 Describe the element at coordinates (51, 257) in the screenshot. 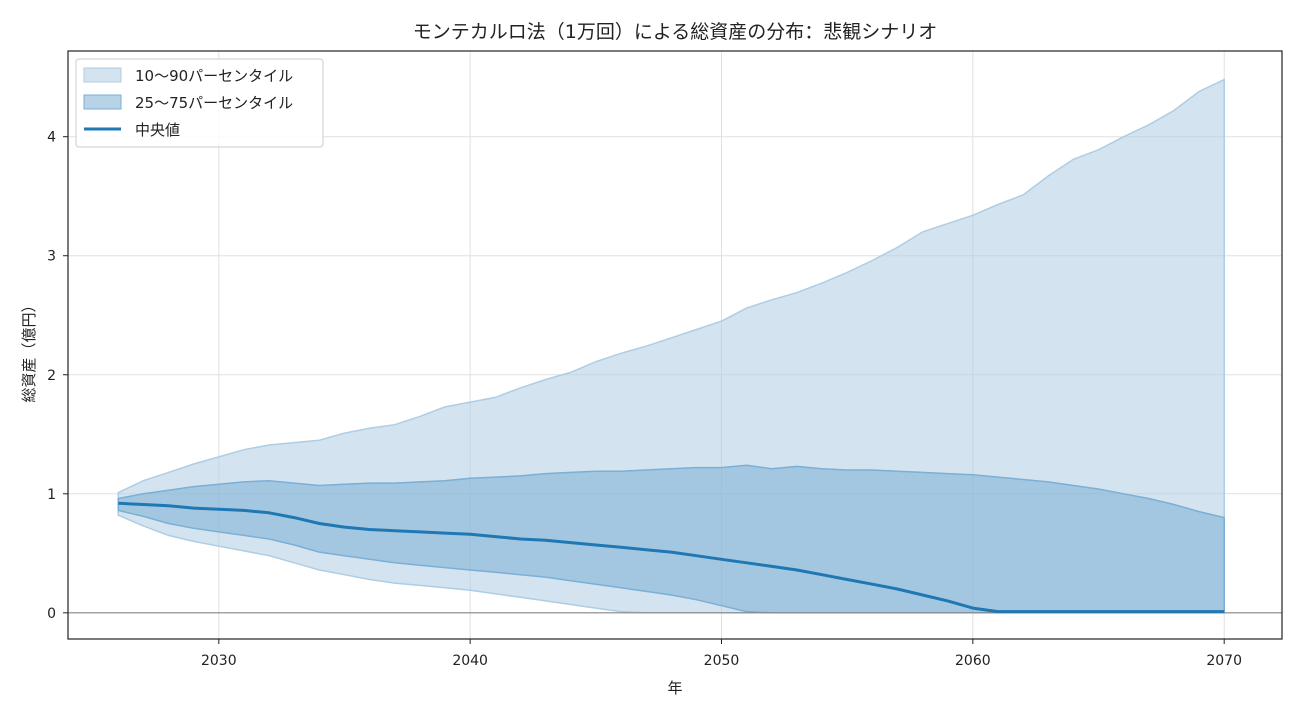

I see `y-tick-label: 3` at that location.